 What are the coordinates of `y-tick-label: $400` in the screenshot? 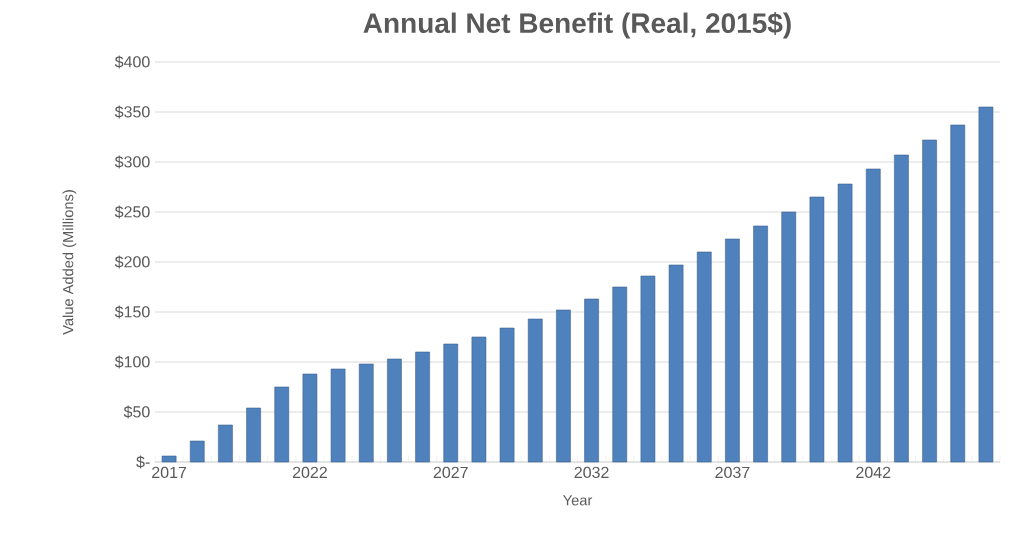 It's located at (132, 62).